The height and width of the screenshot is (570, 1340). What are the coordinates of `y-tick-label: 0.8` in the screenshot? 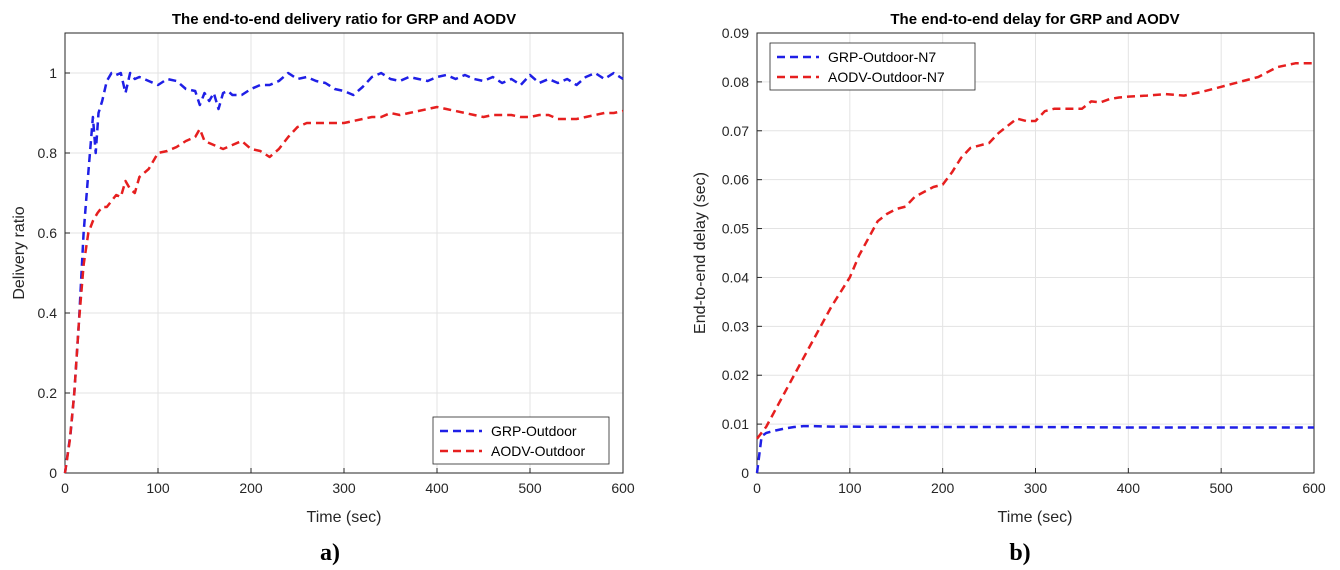 It's located at (48, 153).